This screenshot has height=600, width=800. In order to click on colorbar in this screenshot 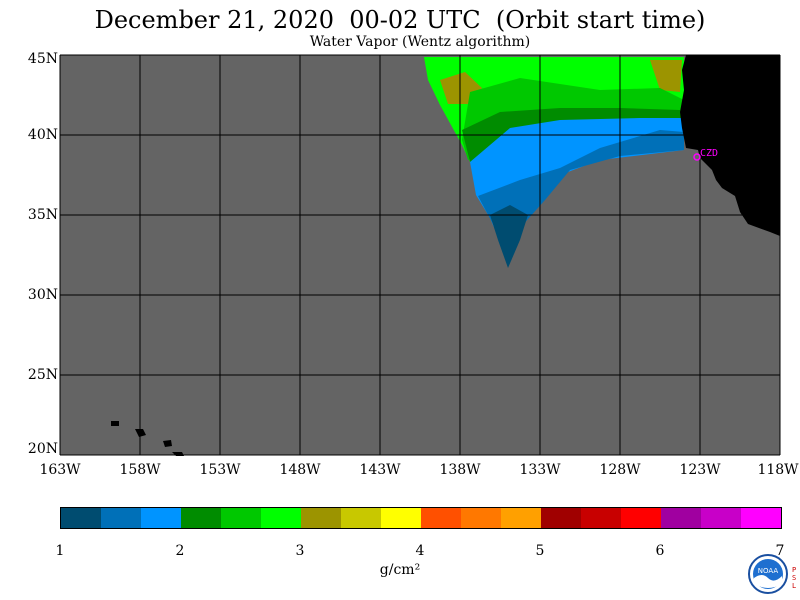, I will do `click(421, 518)`.